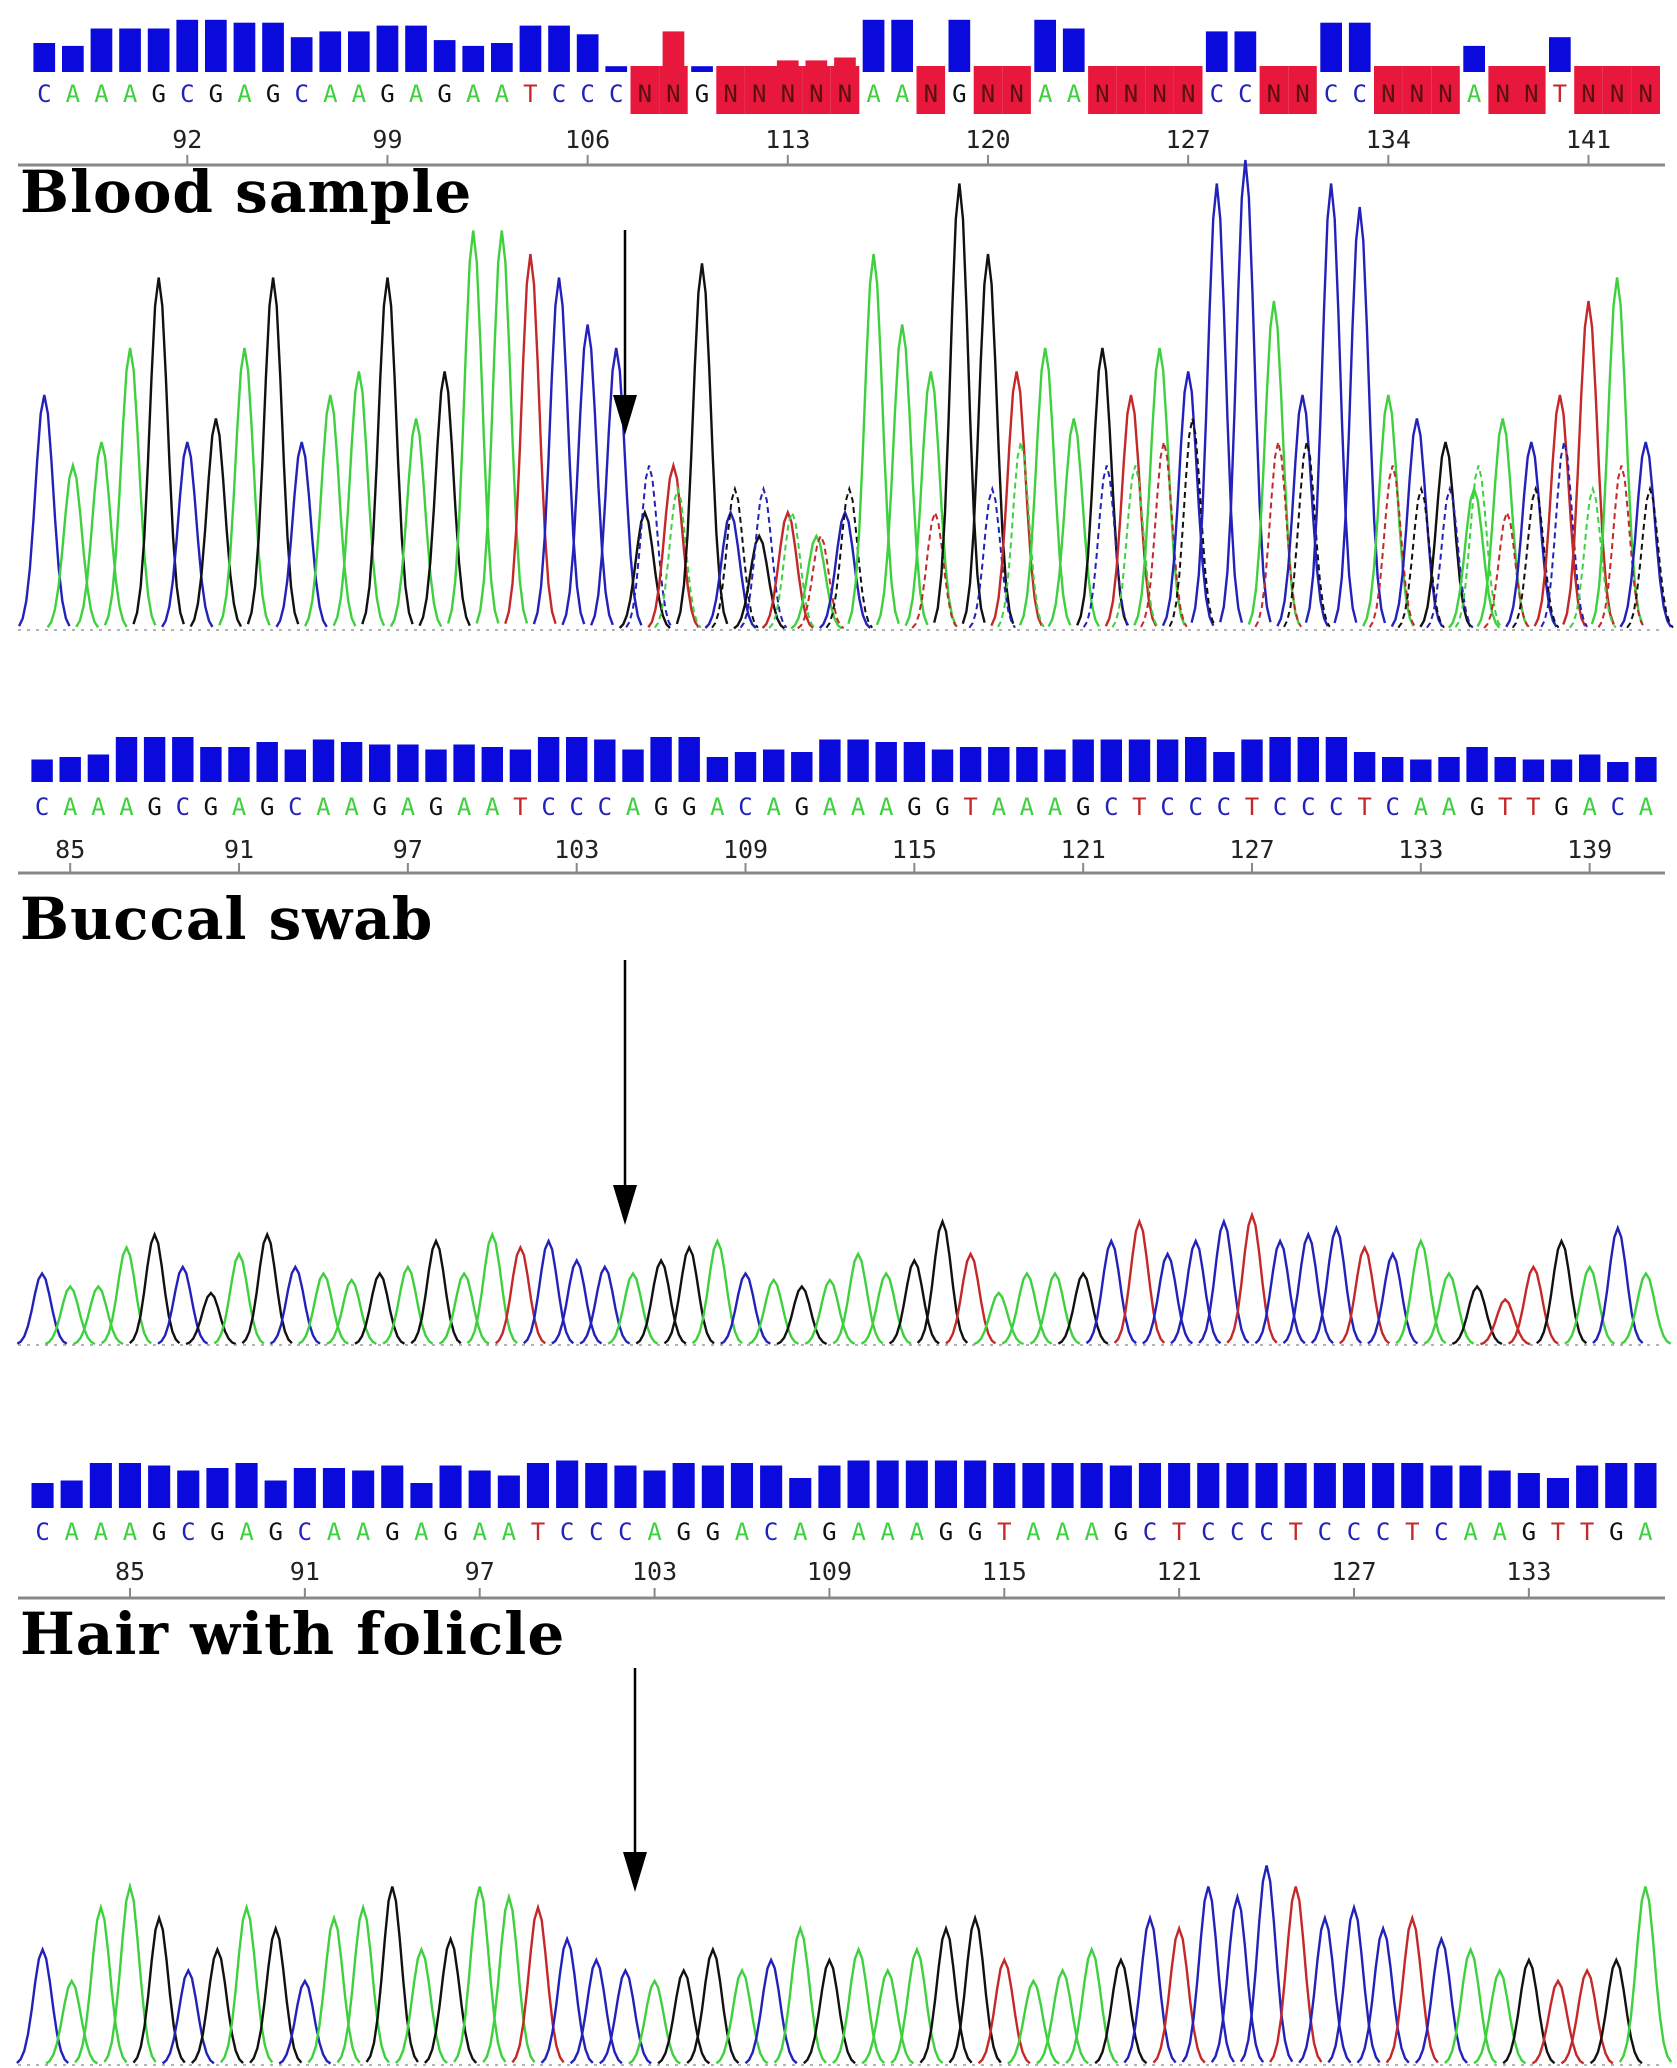  What do you see at coordinates (745, 849) in the screenshot?
I see `tick-label: 109` at bounding box center [745, 849].